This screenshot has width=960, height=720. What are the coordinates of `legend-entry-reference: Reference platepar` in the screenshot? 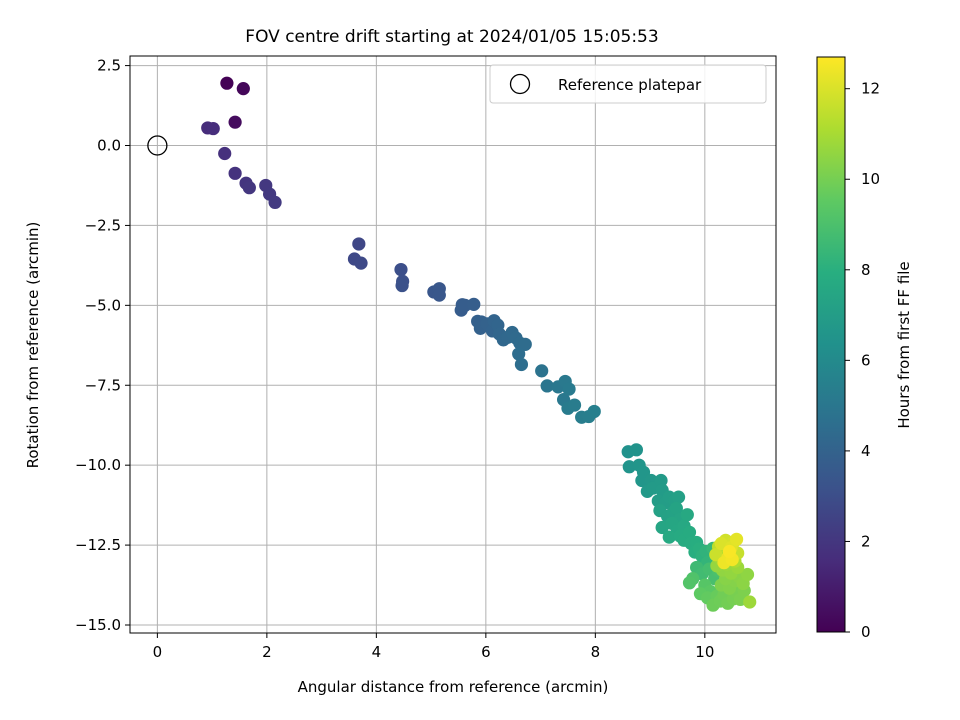 It's located at (630, 85).